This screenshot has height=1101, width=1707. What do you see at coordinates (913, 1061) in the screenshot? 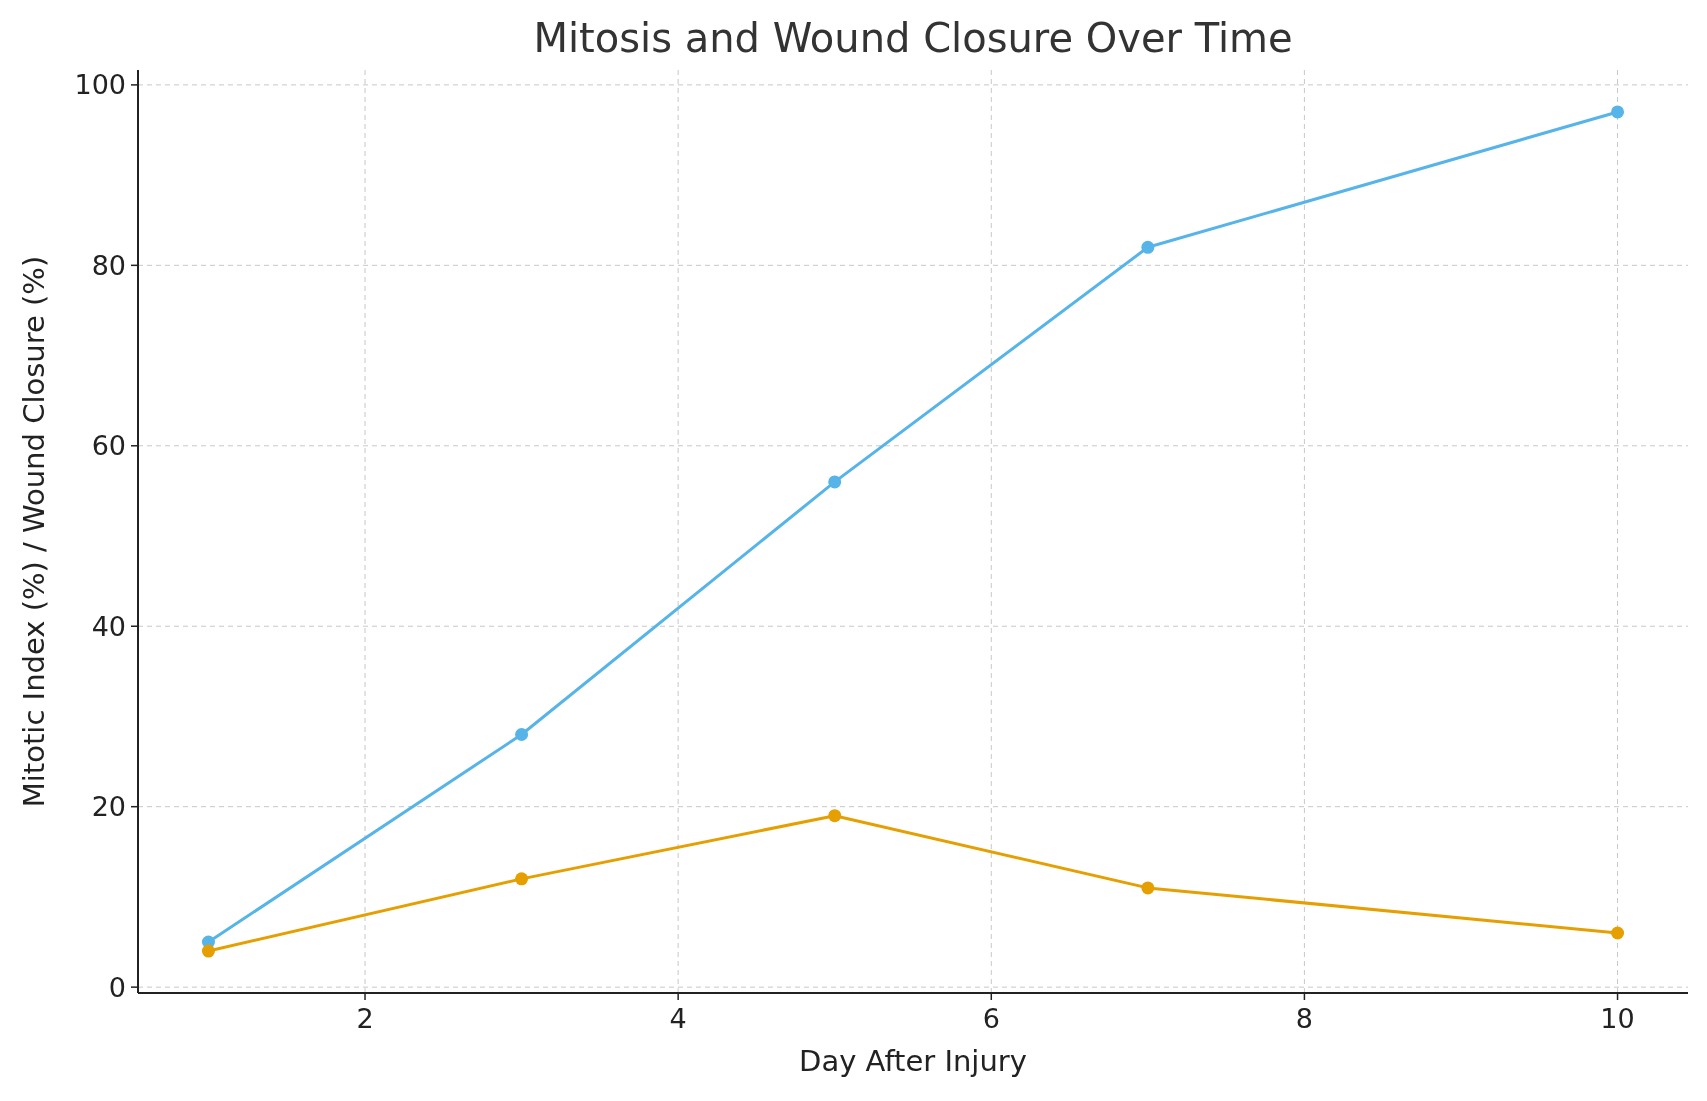
I see `x-axis-title: Day After Injury` at bounding box center [913, 1061].